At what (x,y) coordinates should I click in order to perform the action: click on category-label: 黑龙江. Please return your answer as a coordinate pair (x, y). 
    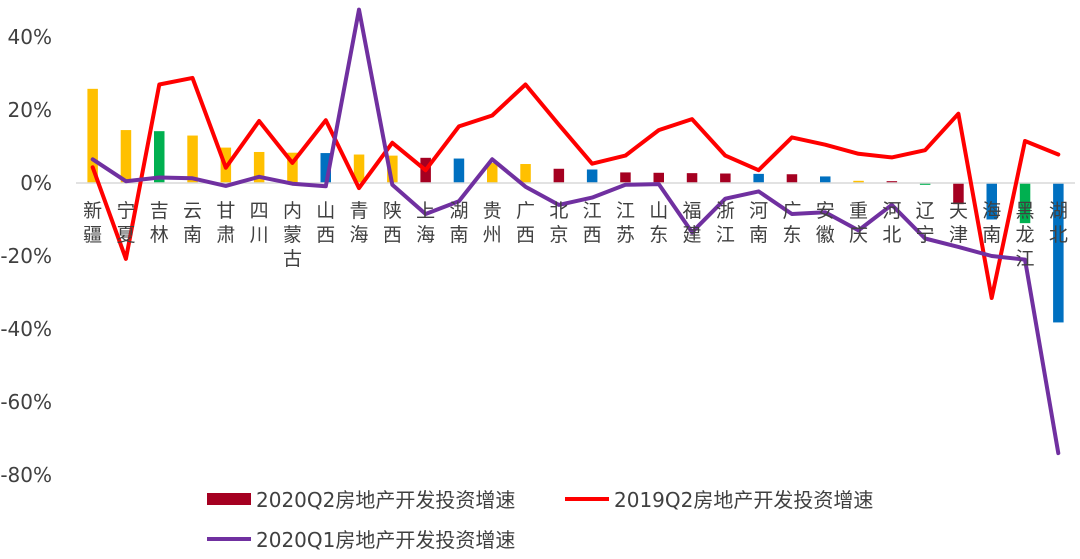
    Looking at the image, I should click on (1025, 235).